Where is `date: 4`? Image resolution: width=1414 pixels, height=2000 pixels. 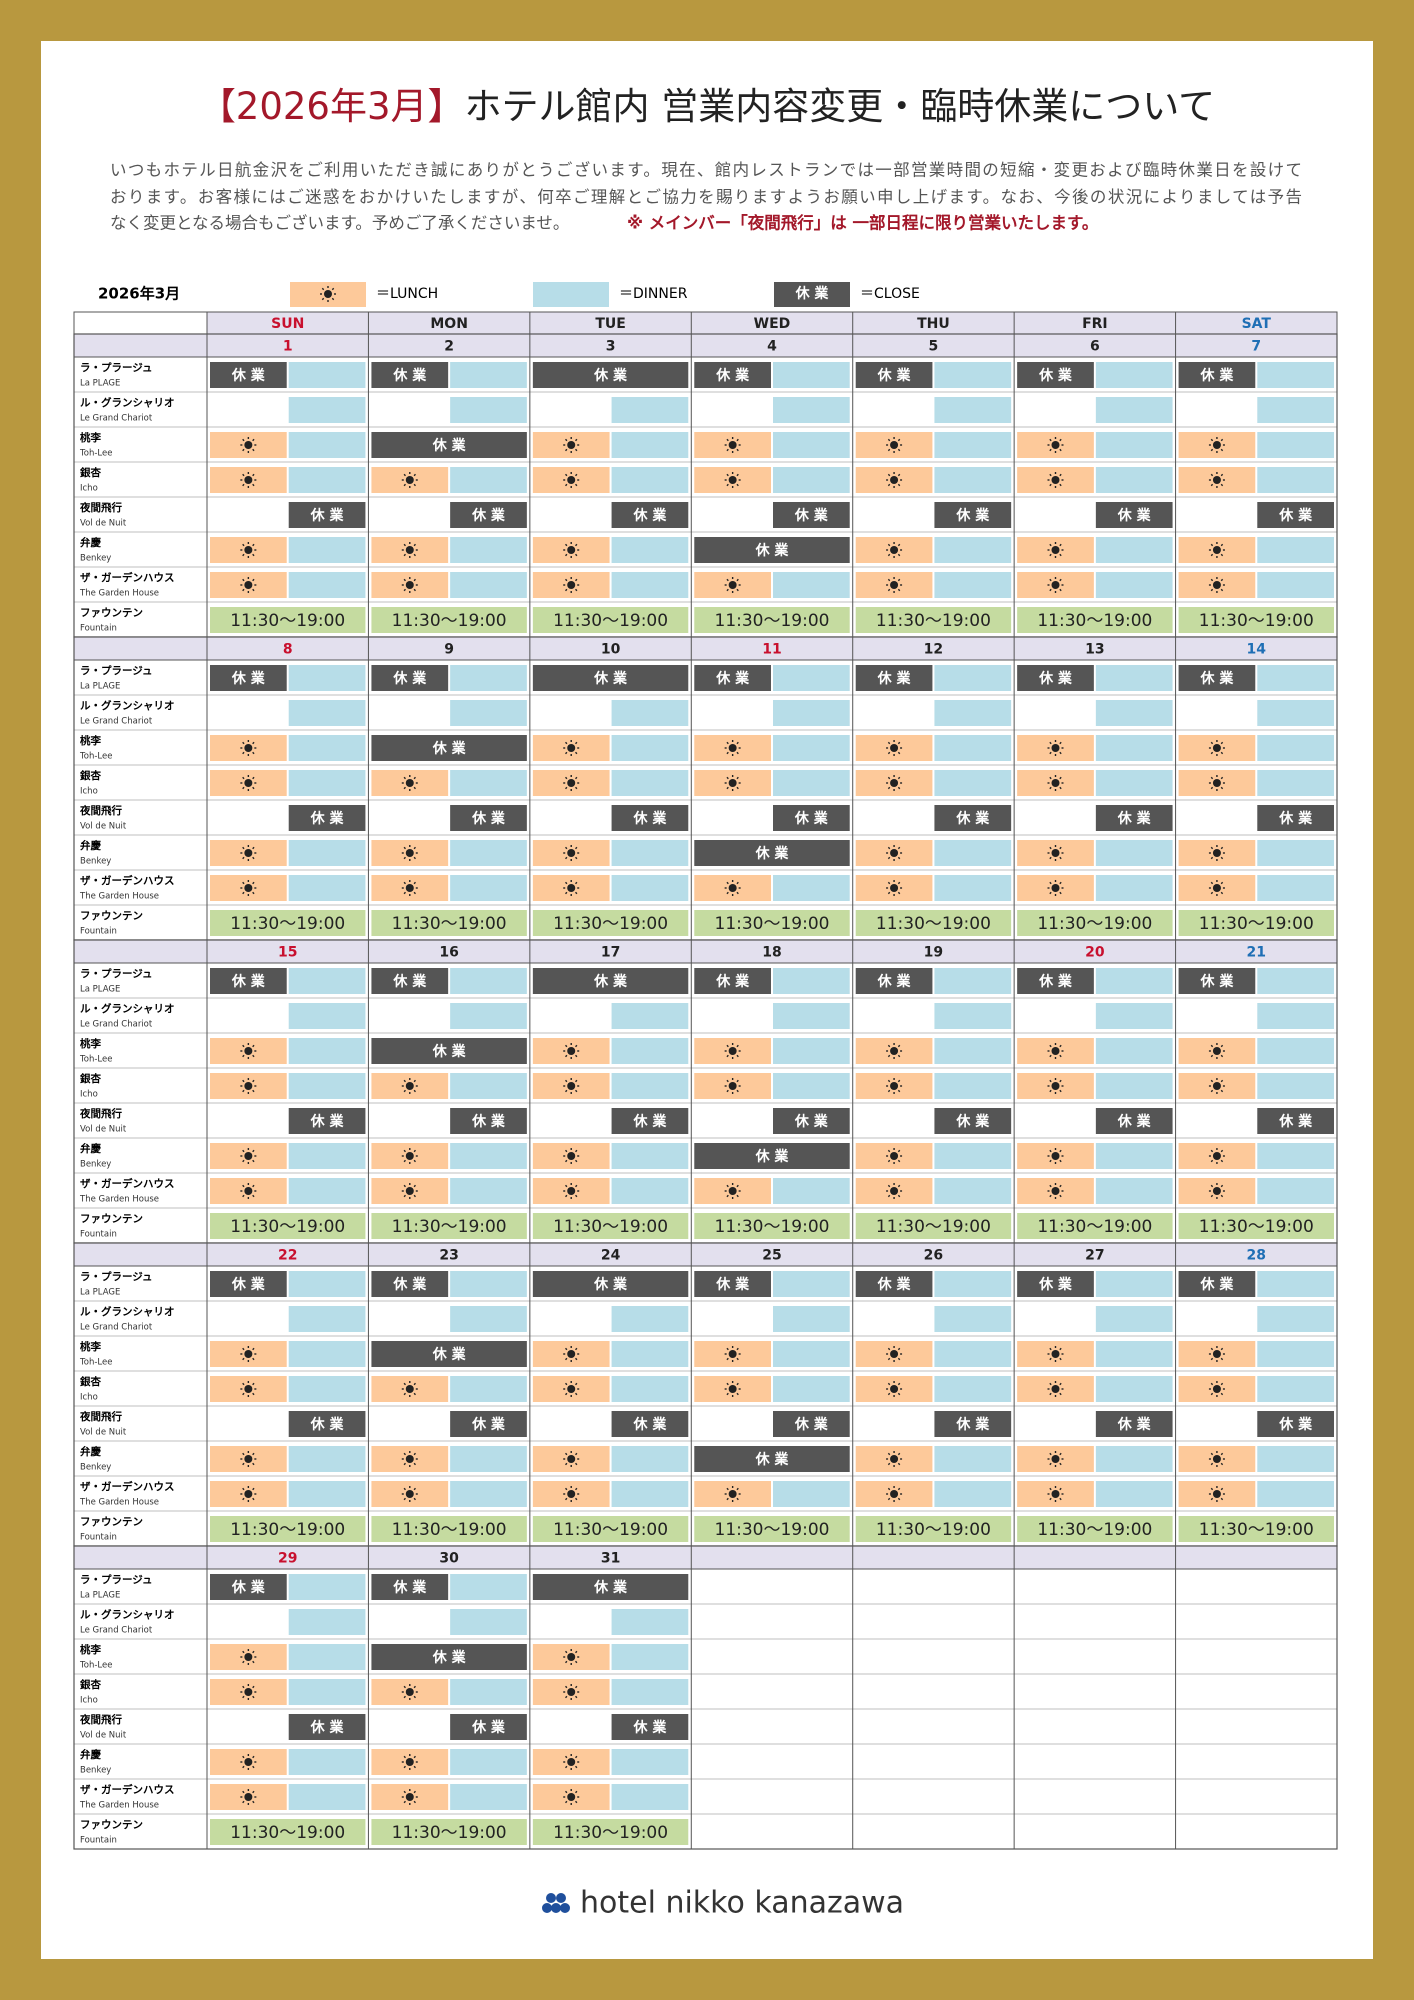
date: 4 is located at coordinates (772, 347).